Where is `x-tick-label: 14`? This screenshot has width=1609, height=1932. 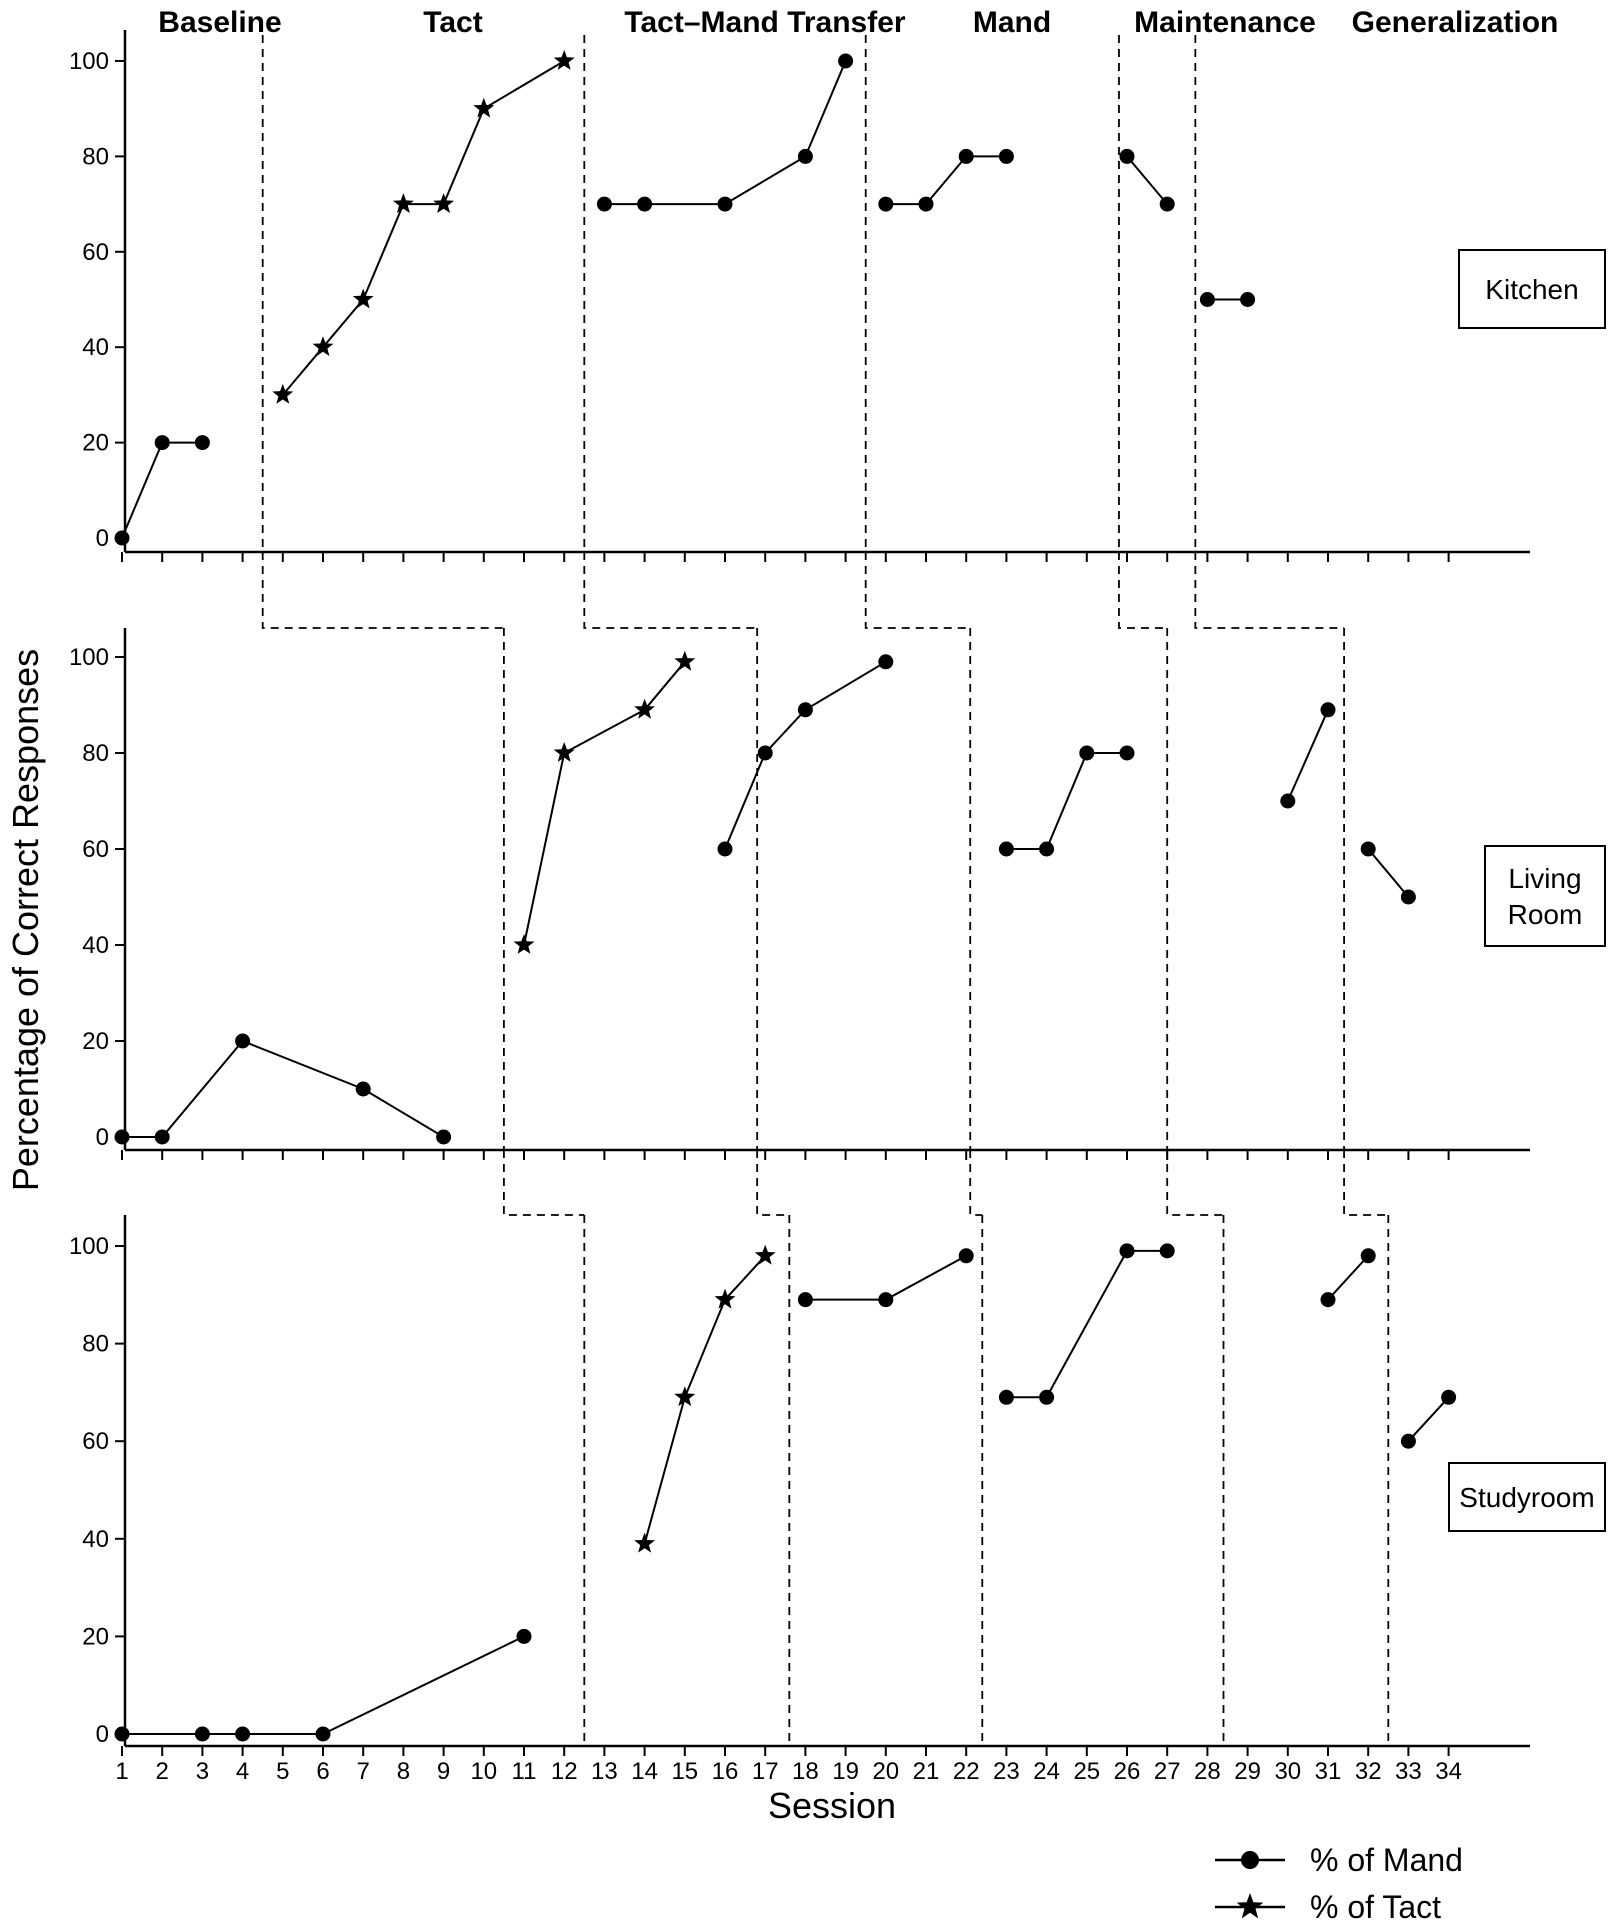 x-tick-label: 14 is located at coordinates (644, 1771).